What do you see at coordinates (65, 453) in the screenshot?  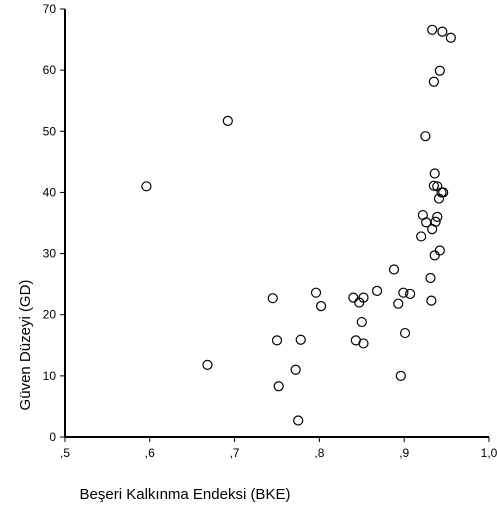 I see `x-tick-label: ,5` at bounding box center [65, 453].